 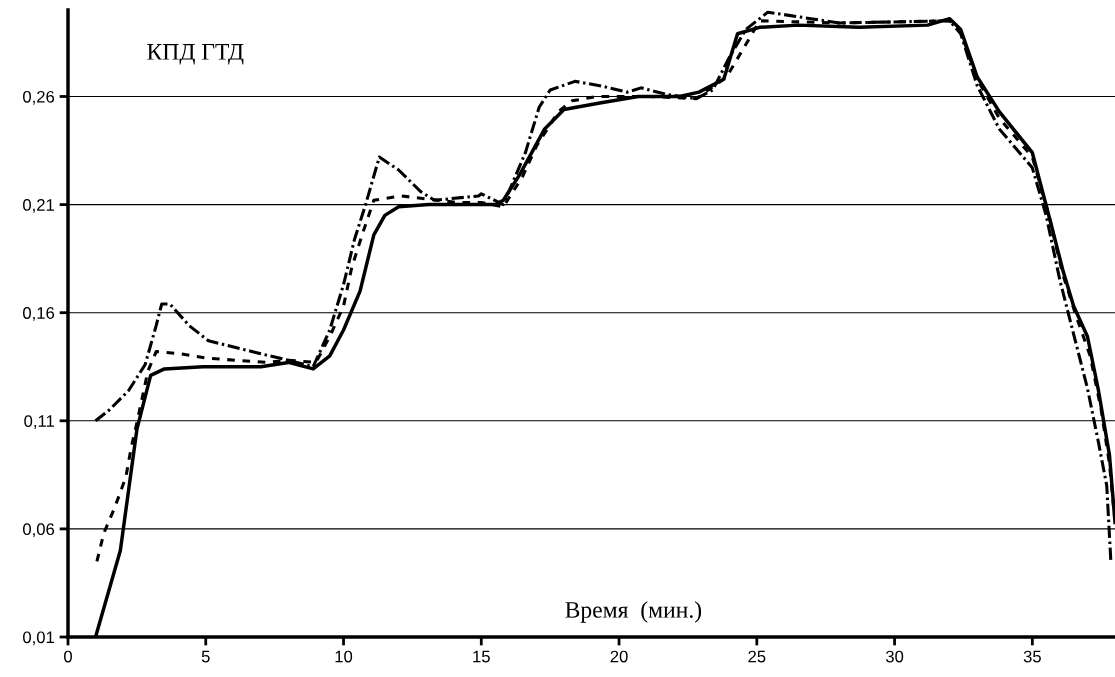 What do you see at coordinates (481, 656) in the screenshot?
I see `x-tick-label: 15` at bounding box center [481, 656].